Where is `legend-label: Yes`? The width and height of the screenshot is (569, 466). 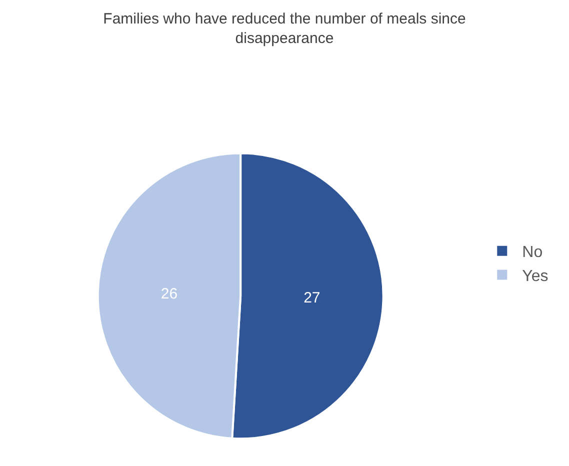
legend-label: Yes is located at coordinates (535, 276).